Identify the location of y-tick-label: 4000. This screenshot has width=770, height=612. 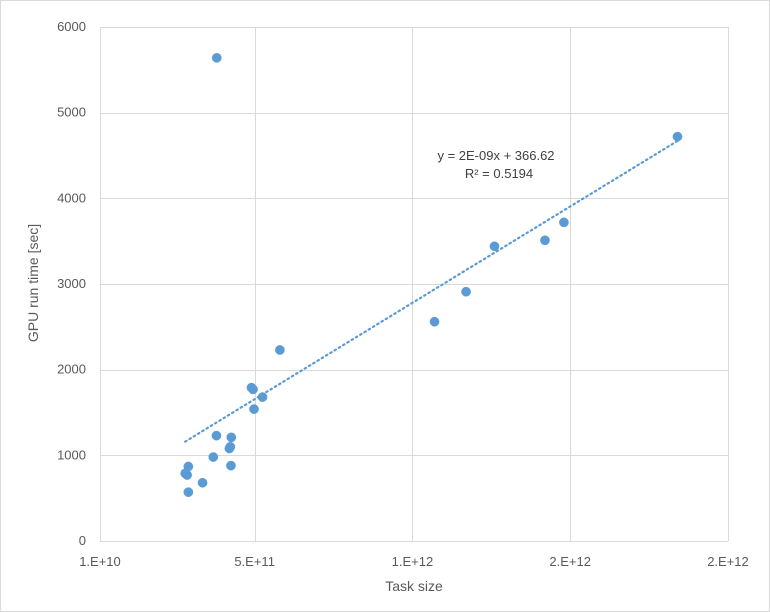
(71, 197).